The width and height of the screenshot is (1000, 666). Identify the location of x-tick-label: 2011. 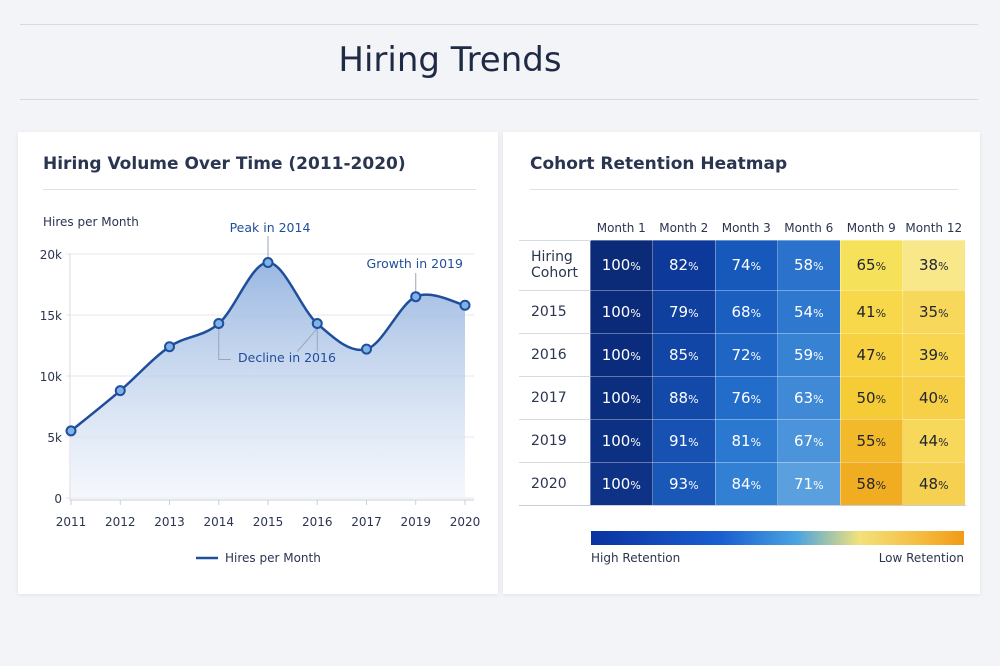
(71, 522).